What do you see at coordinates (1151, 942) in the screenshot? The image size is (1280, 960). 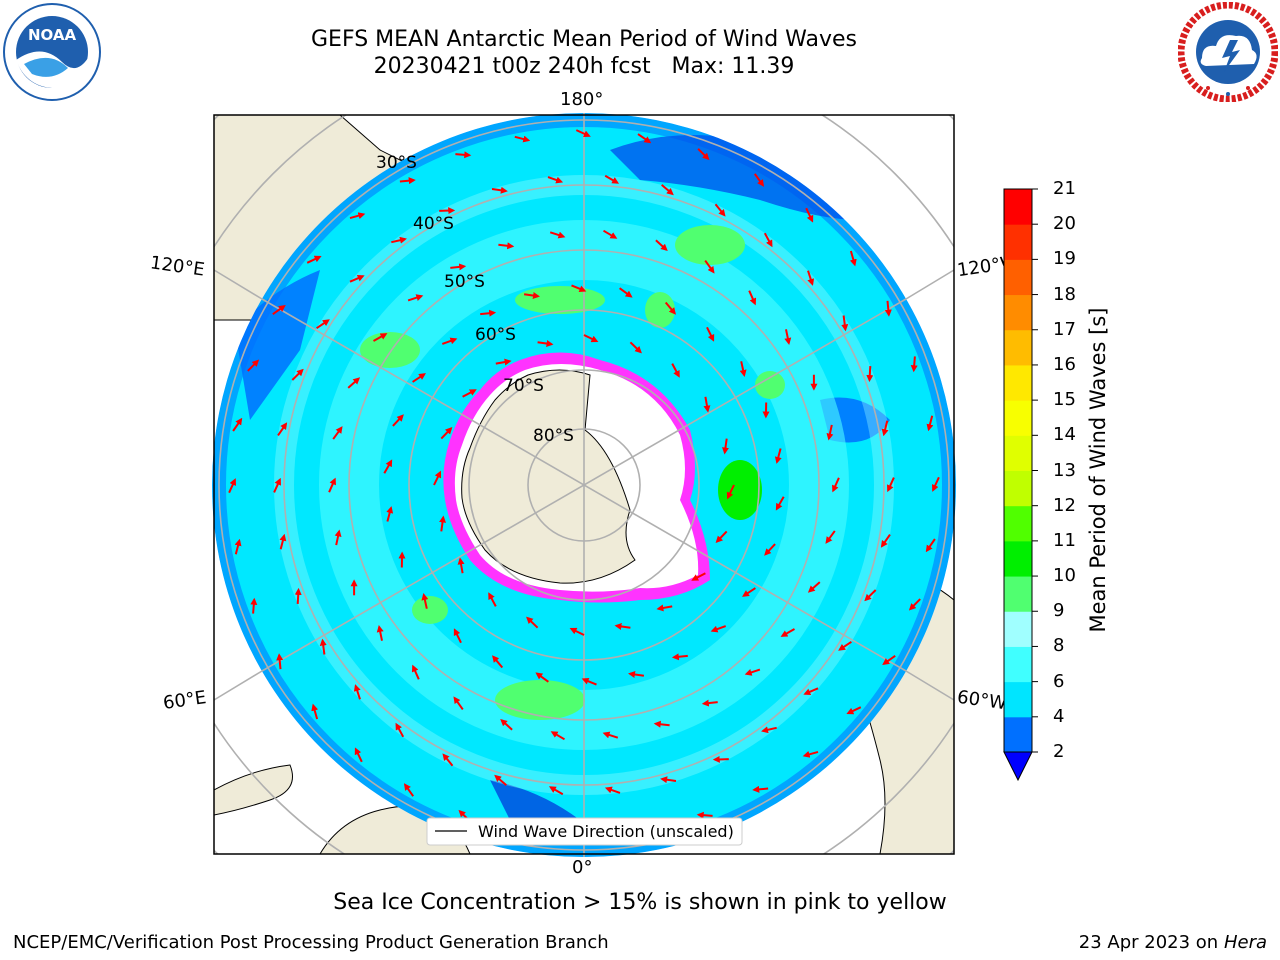 I see `footer-date: 23 Apr 2023 on` at bounding box center [1151, 942].